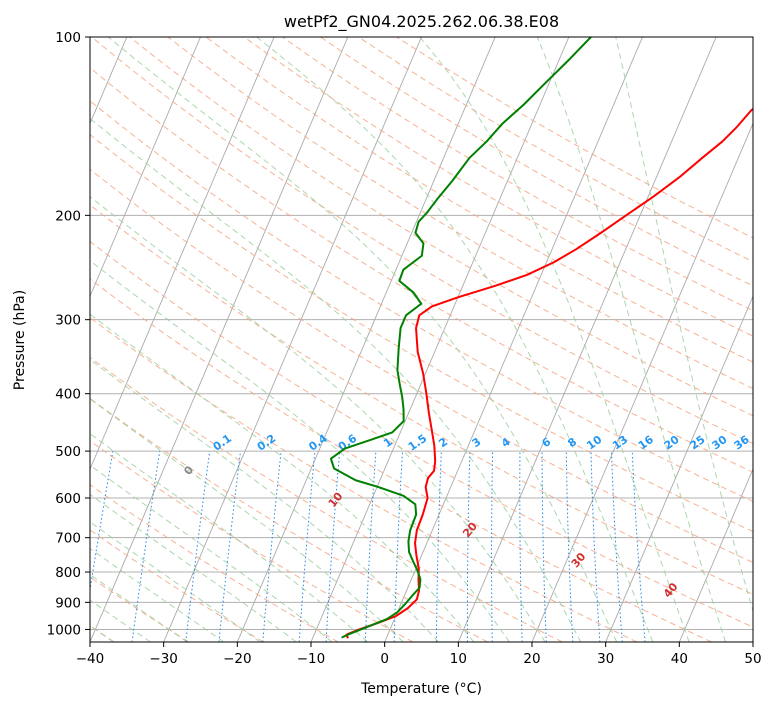 The height and width of the screenshot is (708, 775). I want to click on x-tick-label: 30, so click(605, 659).